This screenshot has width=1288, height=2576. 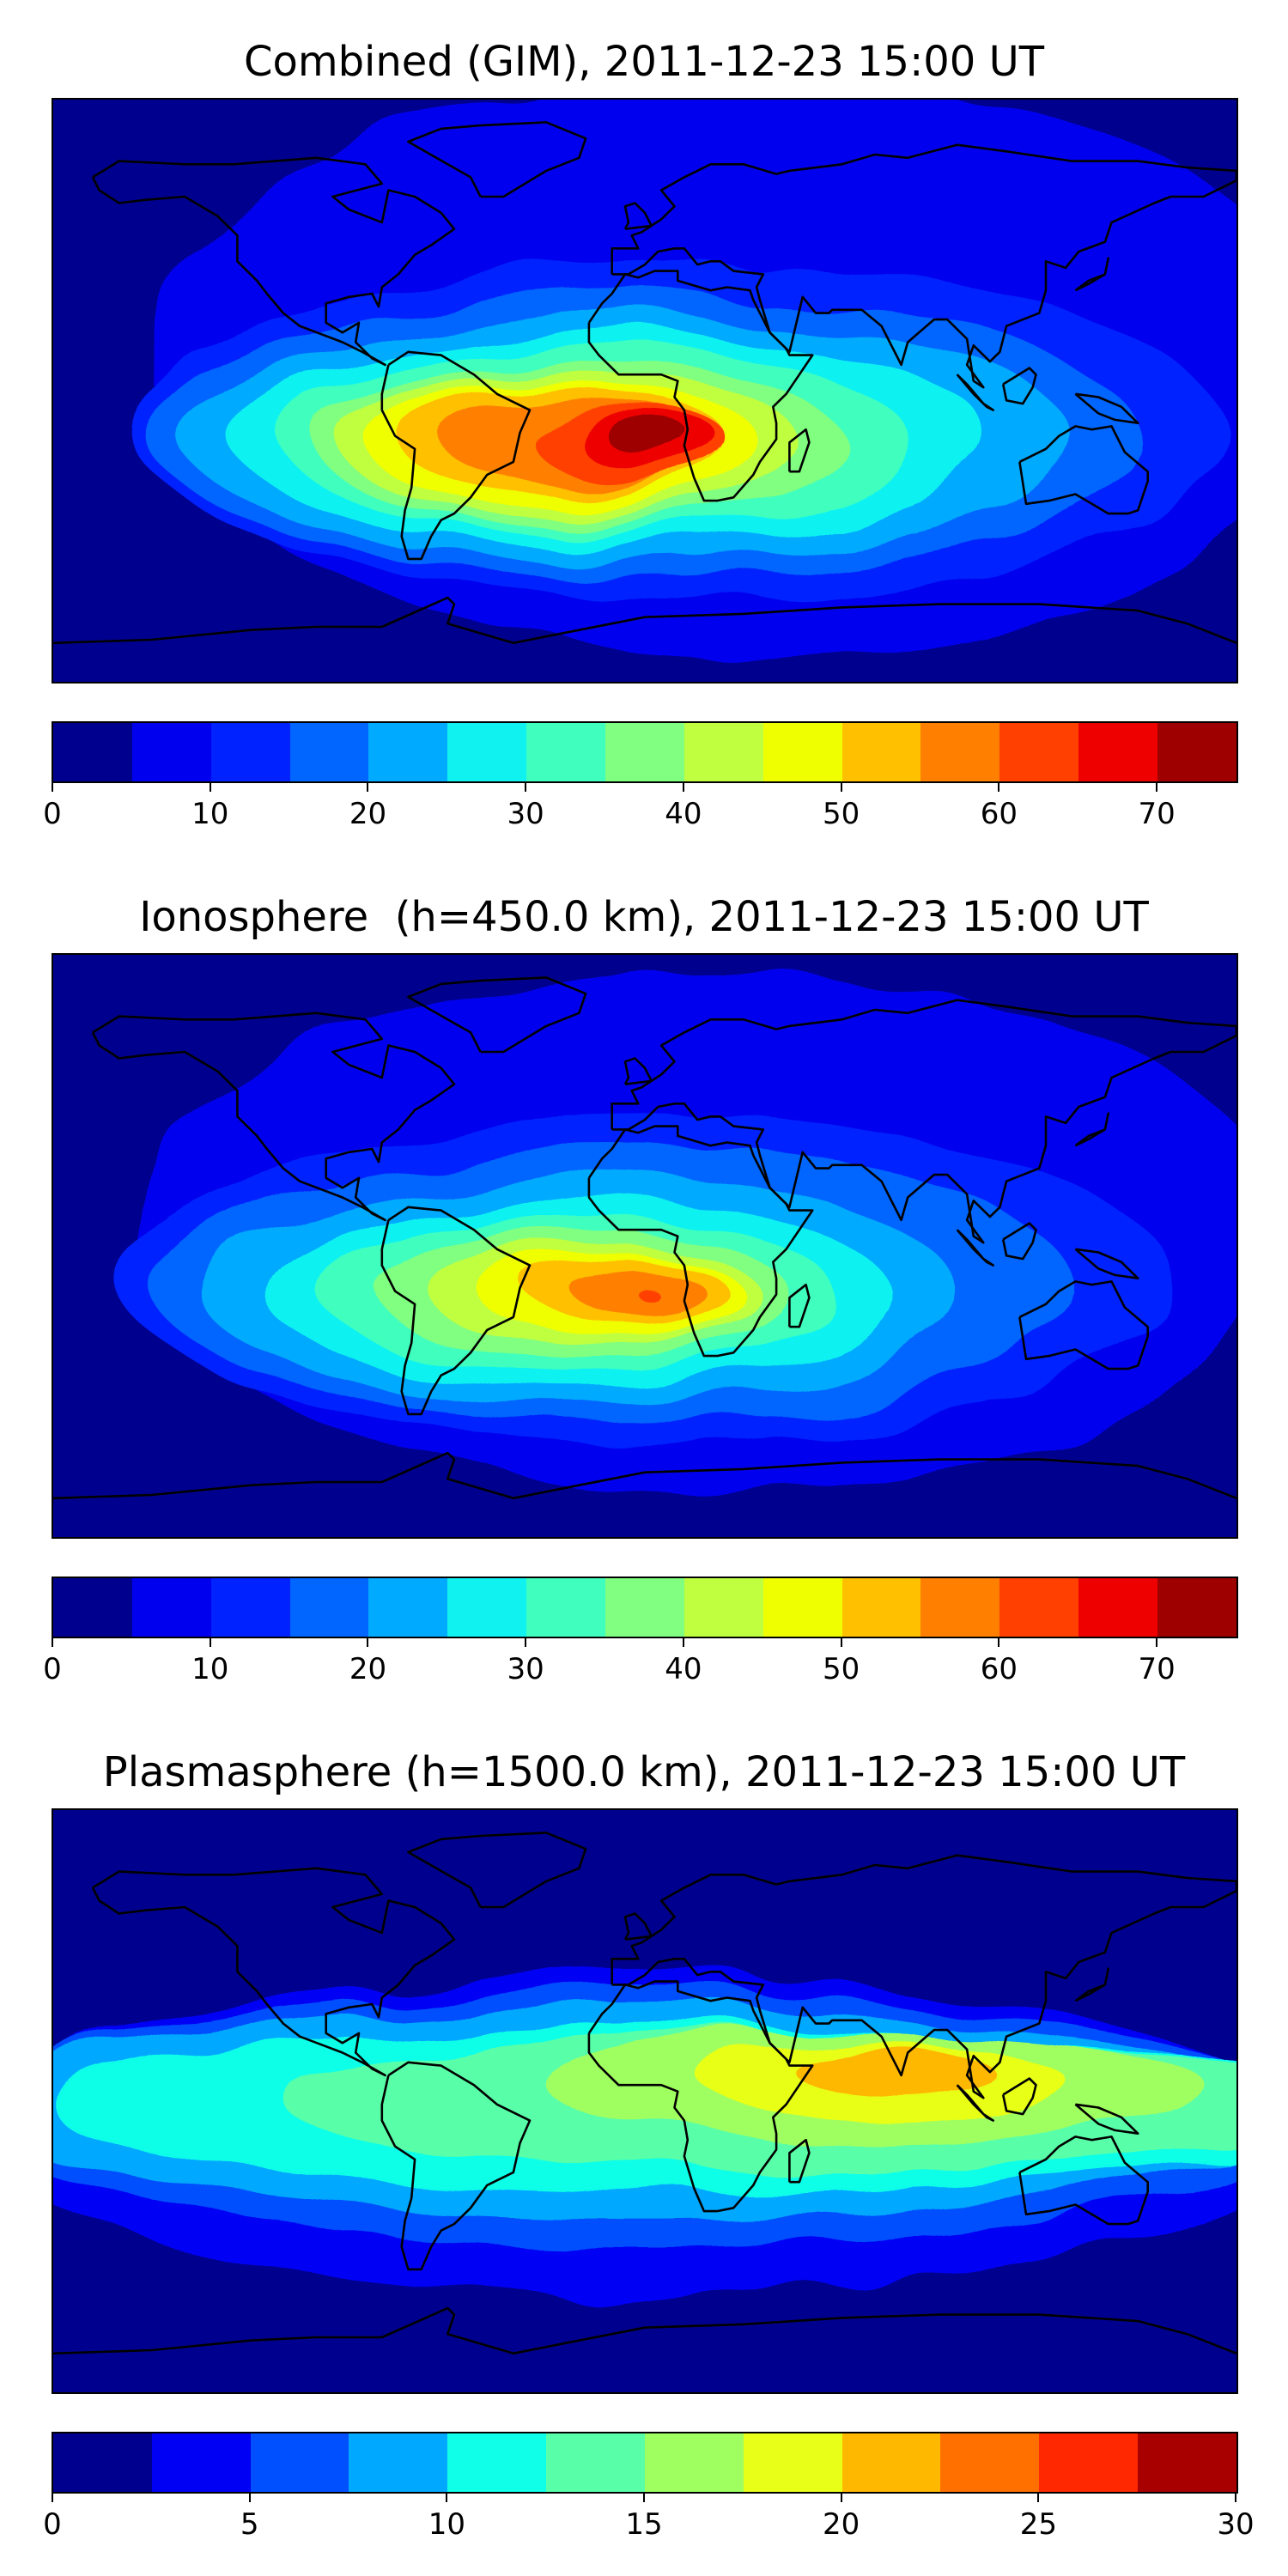 What do you see at coordinates (640, 1664) in the screenshot?
I see `colorbar-ticks-ionosphere: 0 10 20 30 40 50 60 70` at bounding box center [640, 1664].